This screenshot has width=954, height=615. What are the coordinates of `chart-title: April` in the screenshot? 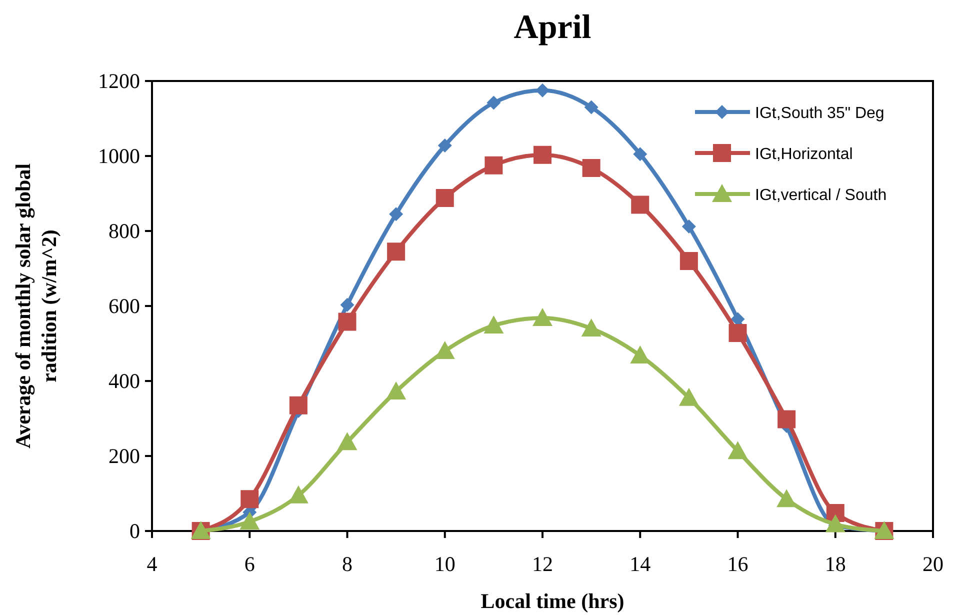 It's located at (553, 27).